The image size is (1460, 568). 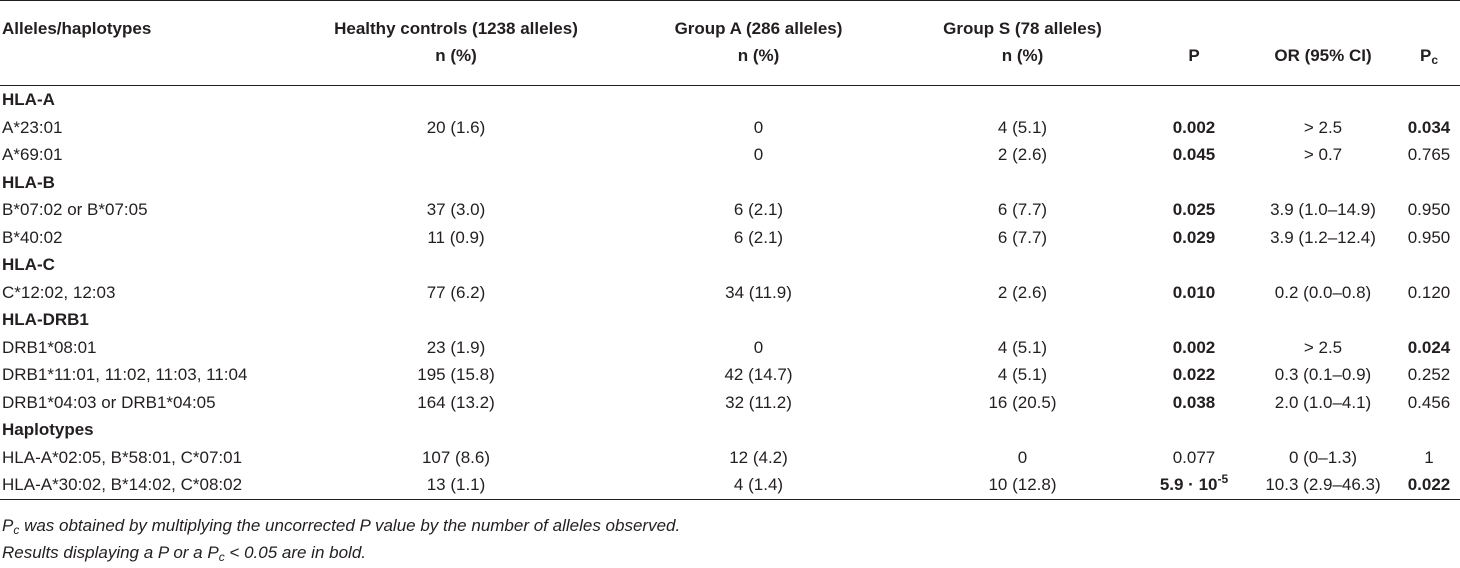 I want to click on header-group-a-title: Group A (286 alleles), so click(x=758, y=28).